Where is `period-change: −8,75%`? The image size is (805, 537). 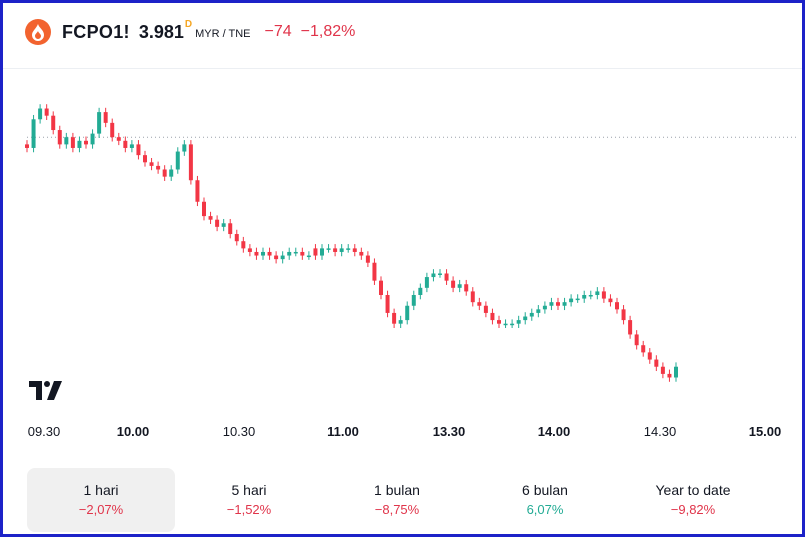 period-change: −8,75% is located at coordinates (397, 509).